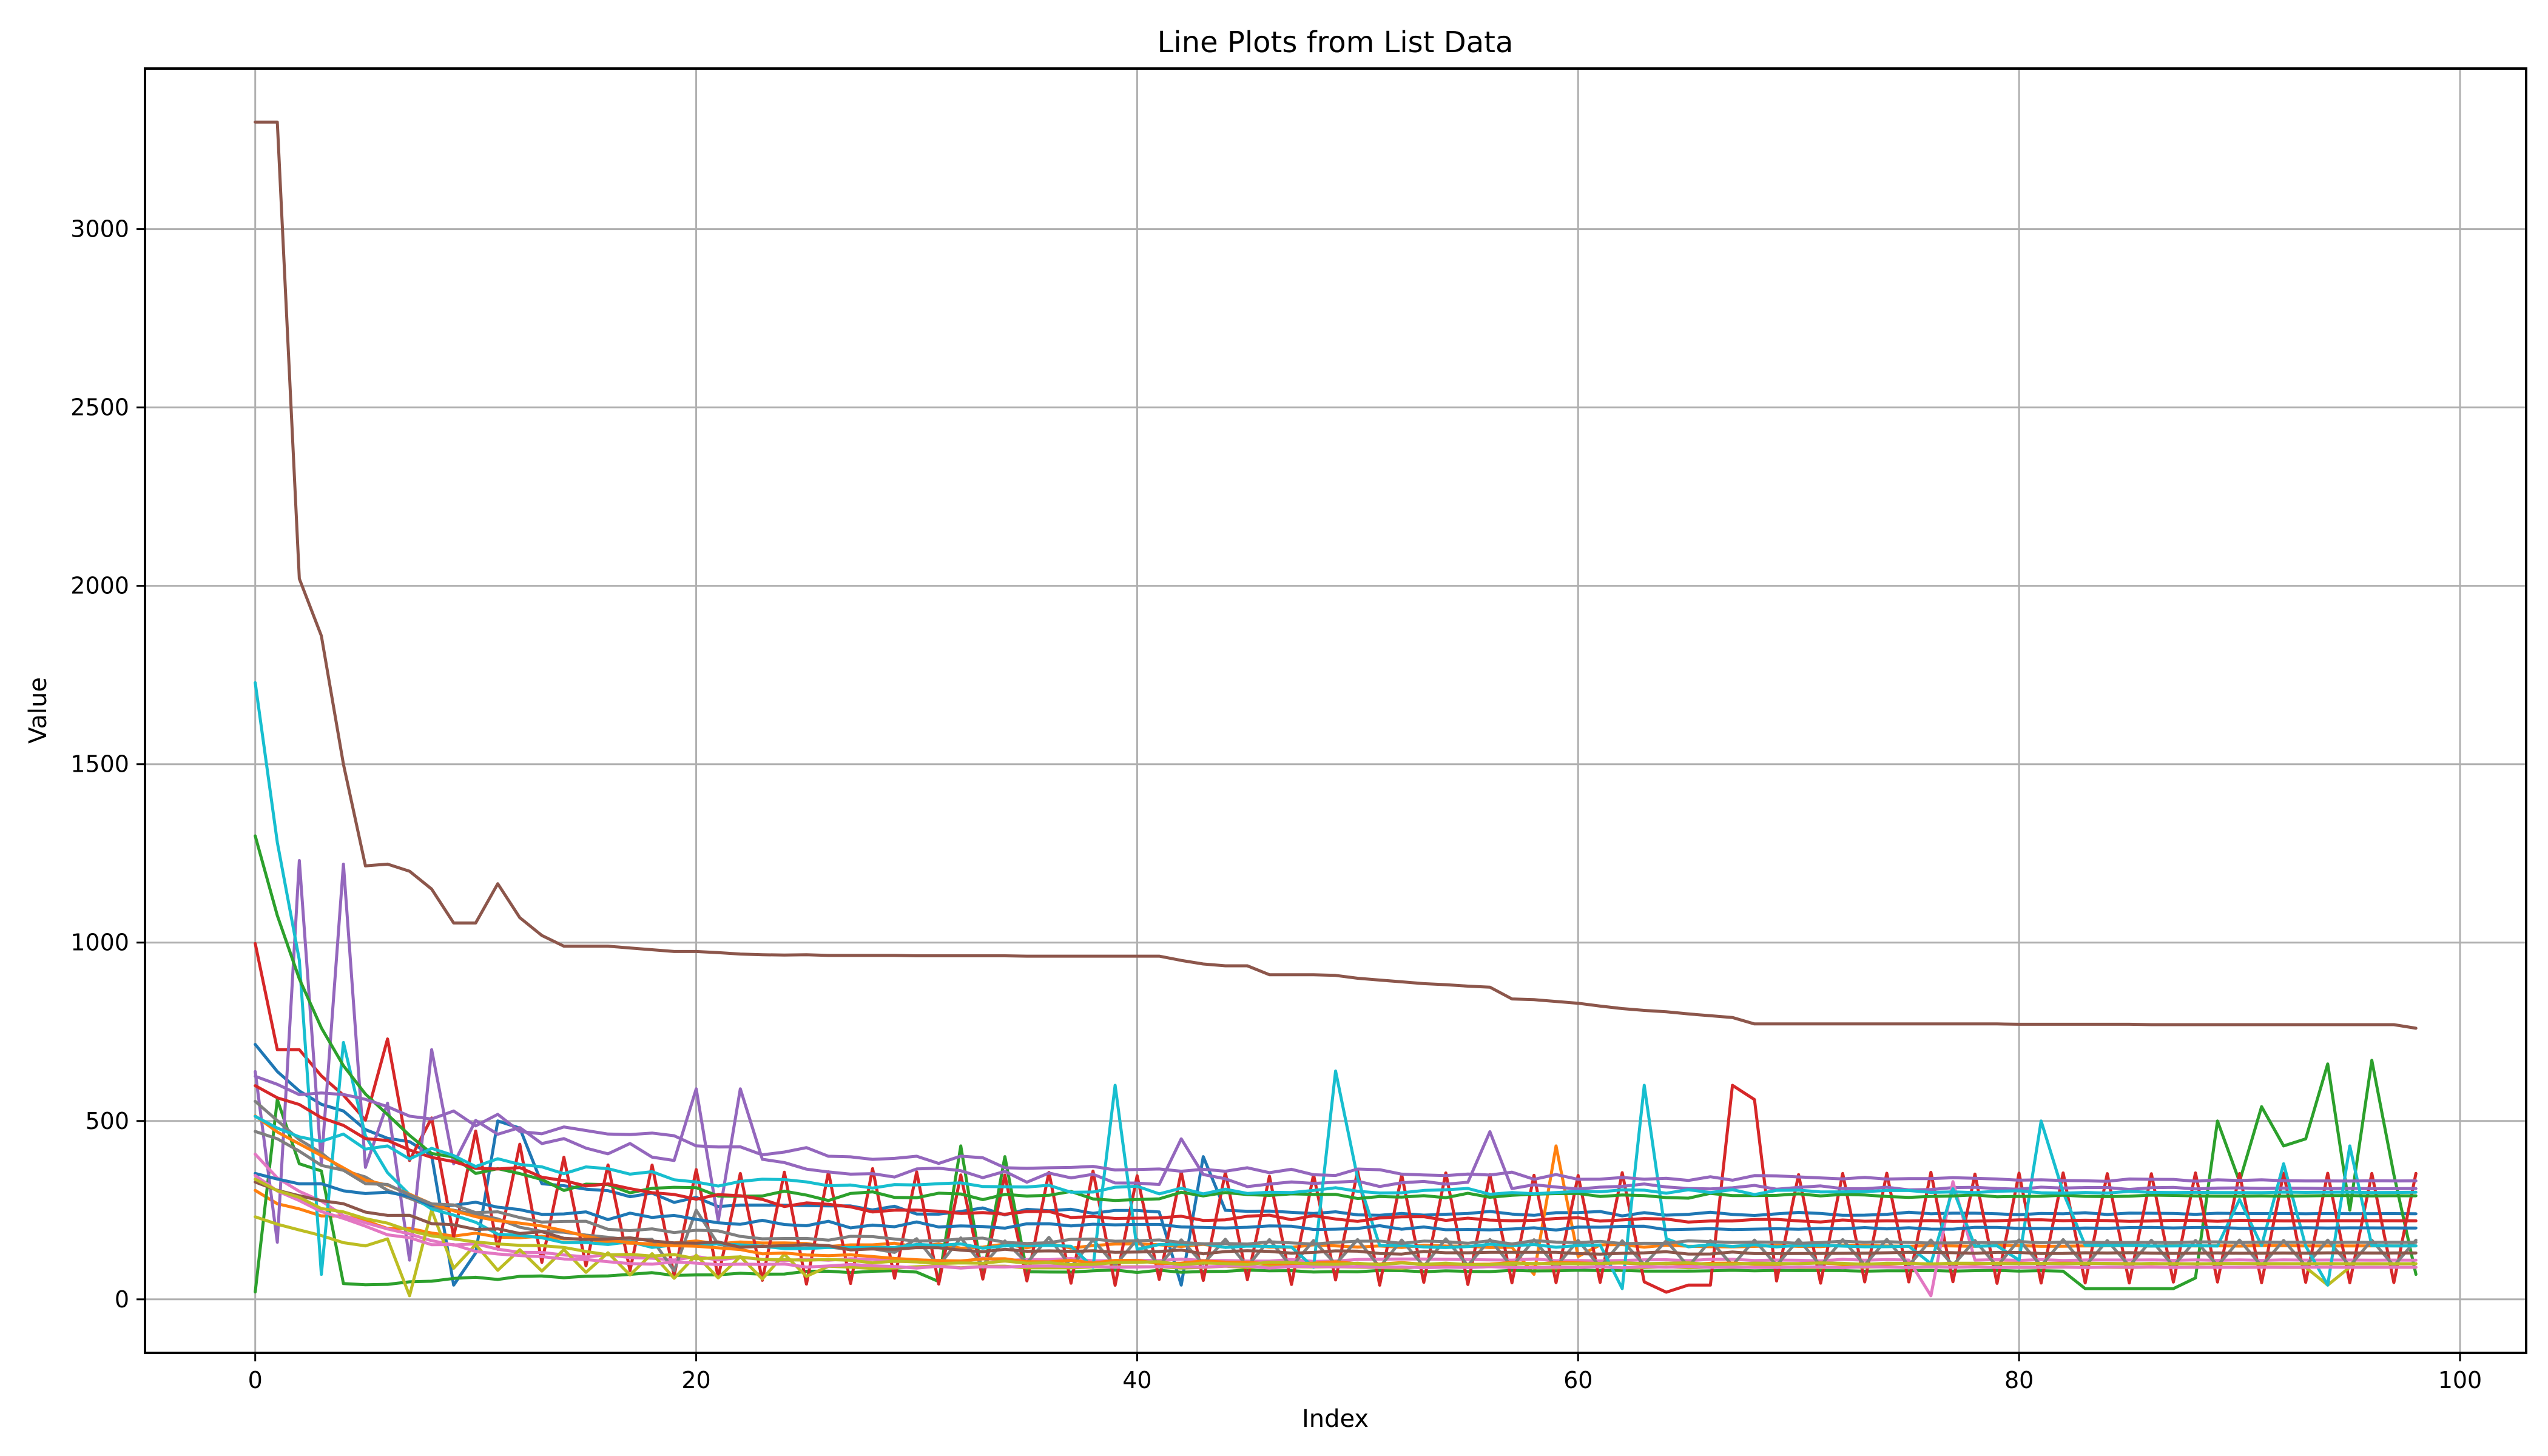 The width and height of the screenshot is (2548, 1456). I want to click on x-tick-label: 100, so click(2460, 1380).